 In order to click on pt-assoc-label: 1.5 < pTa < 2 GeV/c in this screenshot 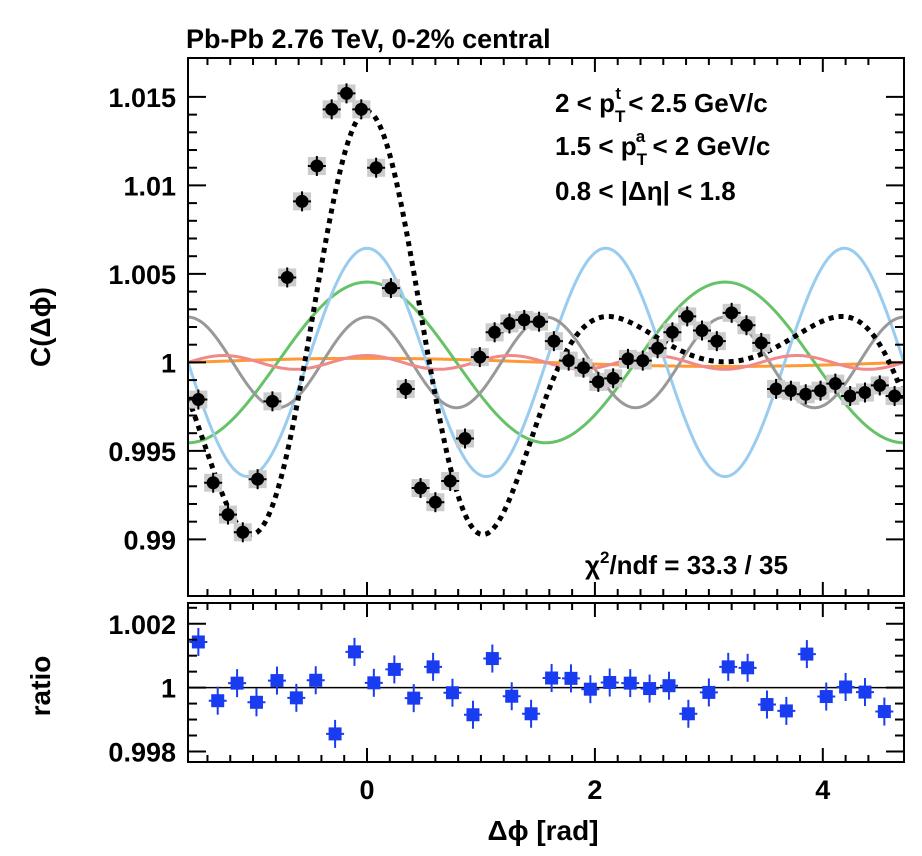, I will do `click(662, 148)`.